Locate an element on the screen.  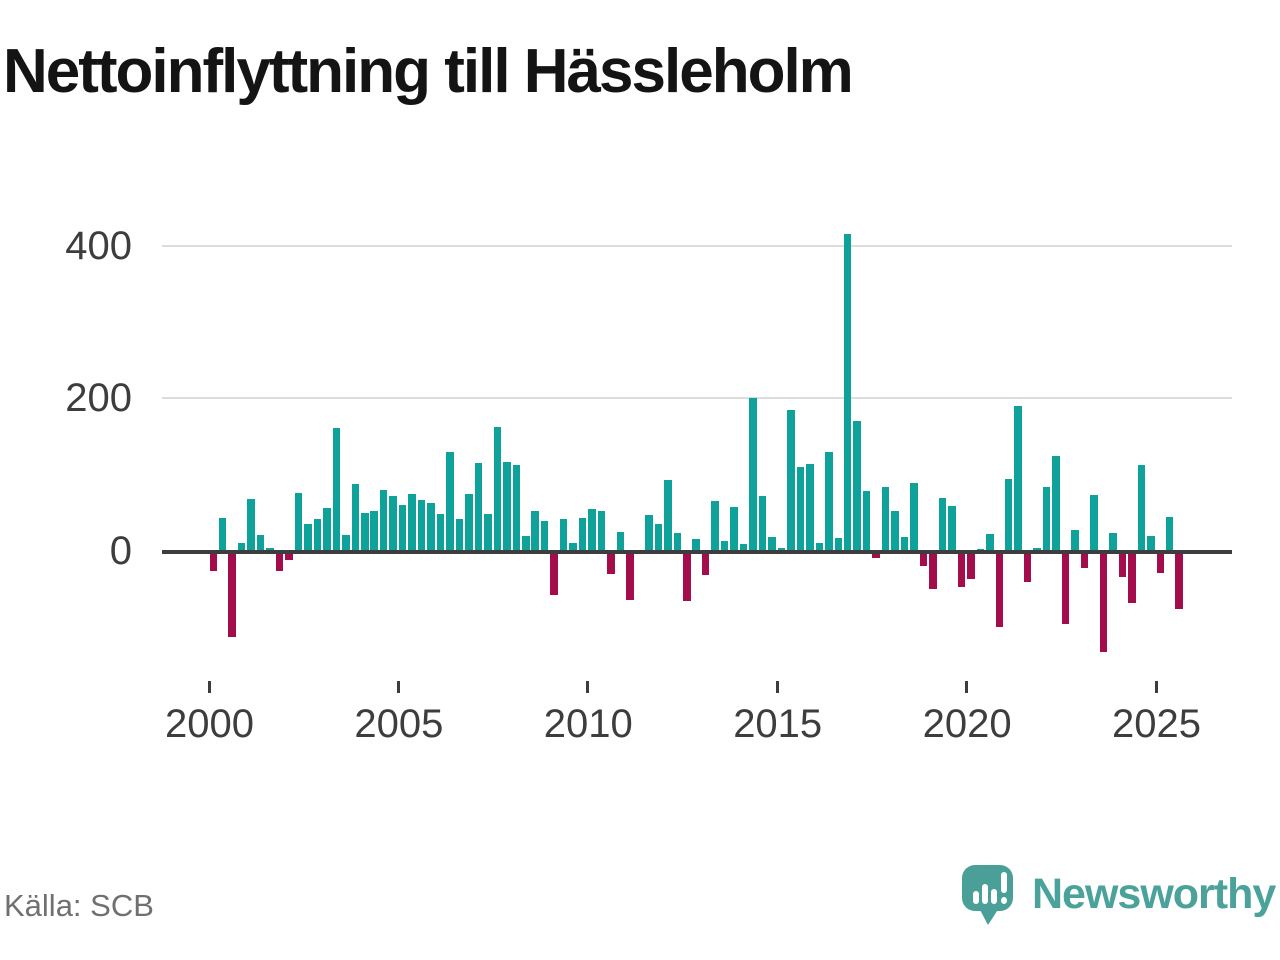
bar-2021-Q1 is located at coordinates (1008, 515).